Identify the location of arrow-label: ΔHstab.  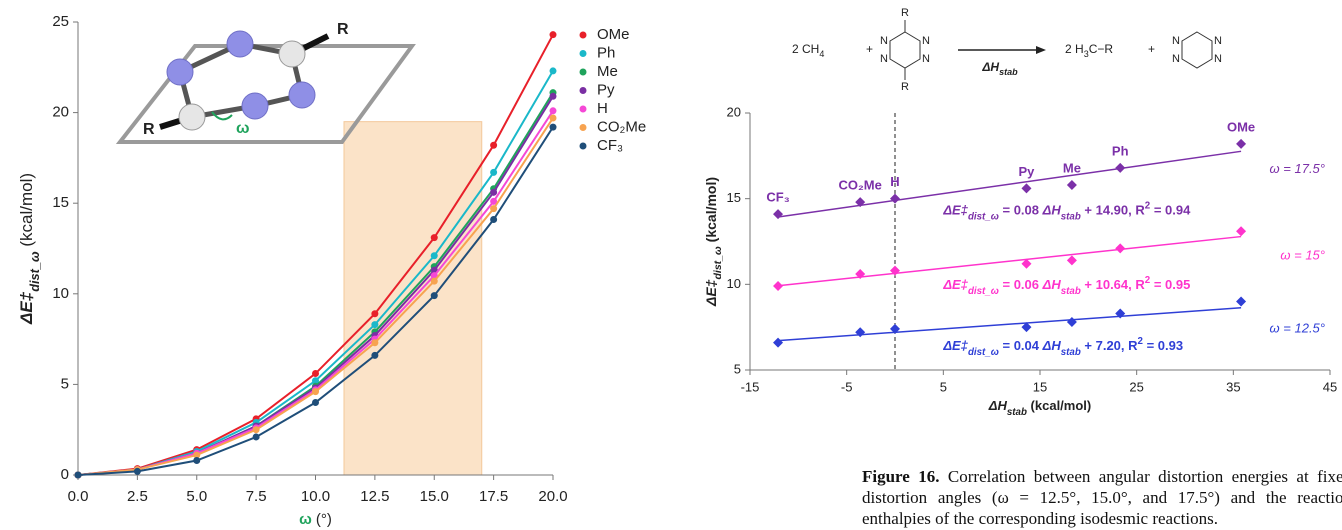
(999, 68).